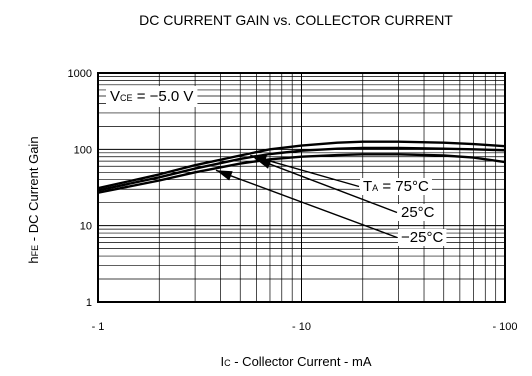  Describe the element at coordinates (301, 327) in the screenshot. I see `x-tick-label: - 10` at that location.